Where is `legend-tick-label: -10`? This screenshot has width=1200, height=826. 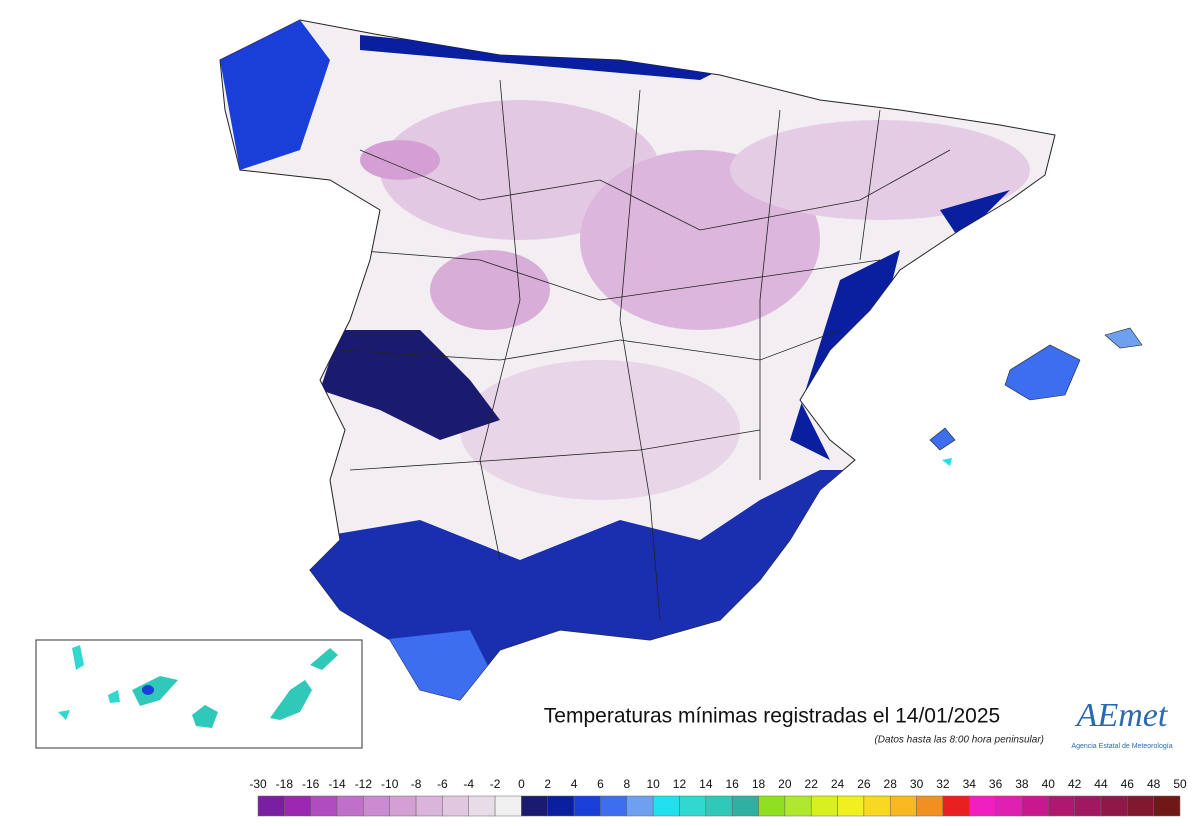
legend-tick-label: -10 is located at coordinates (390, 784).